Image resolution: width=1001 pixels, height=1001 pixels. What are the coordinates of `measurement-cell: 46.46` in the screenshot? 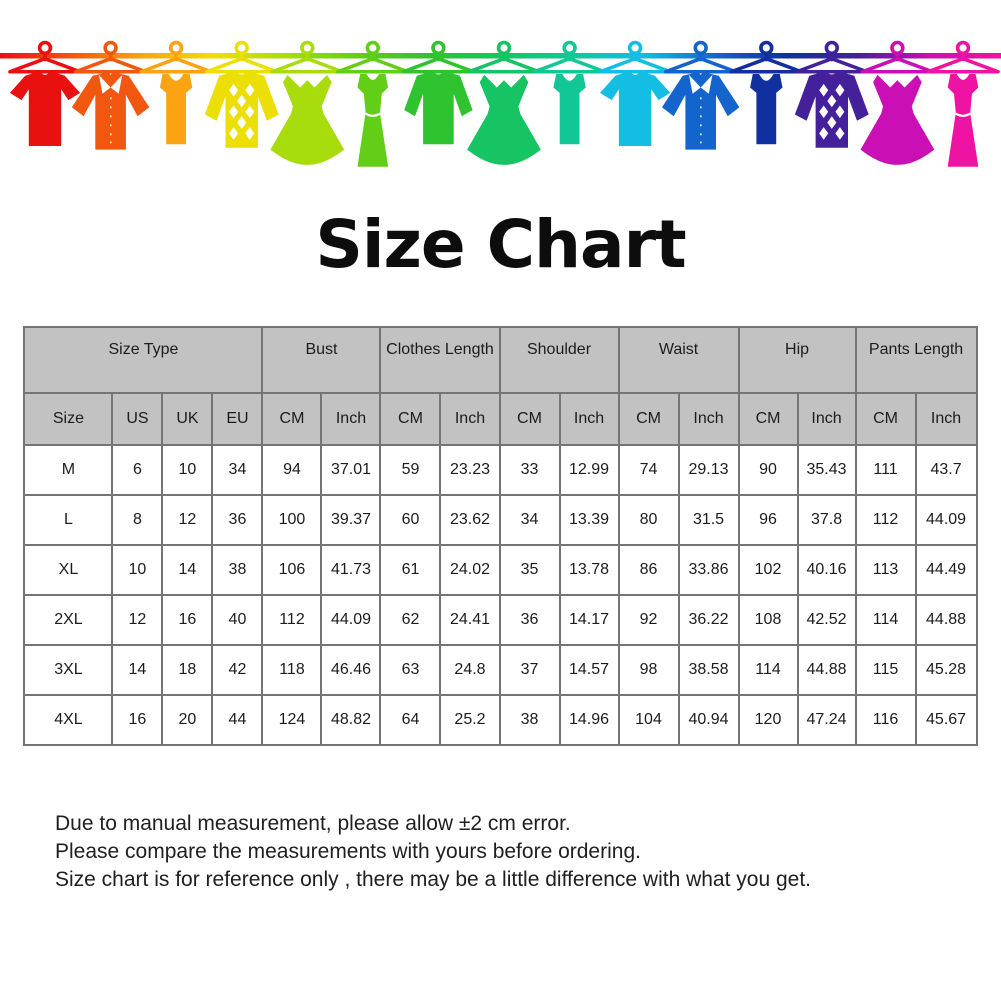 It's located at (351, 670).